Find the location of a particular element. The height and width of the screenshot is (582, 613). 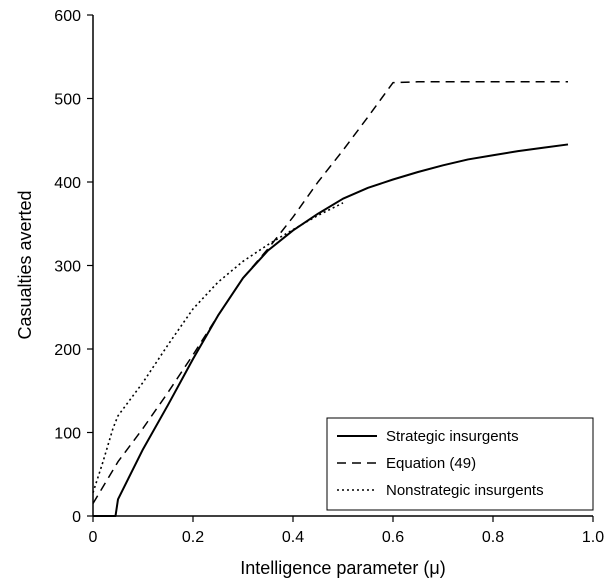

y-tick-label: 300 is located at coordinates (67, 267).